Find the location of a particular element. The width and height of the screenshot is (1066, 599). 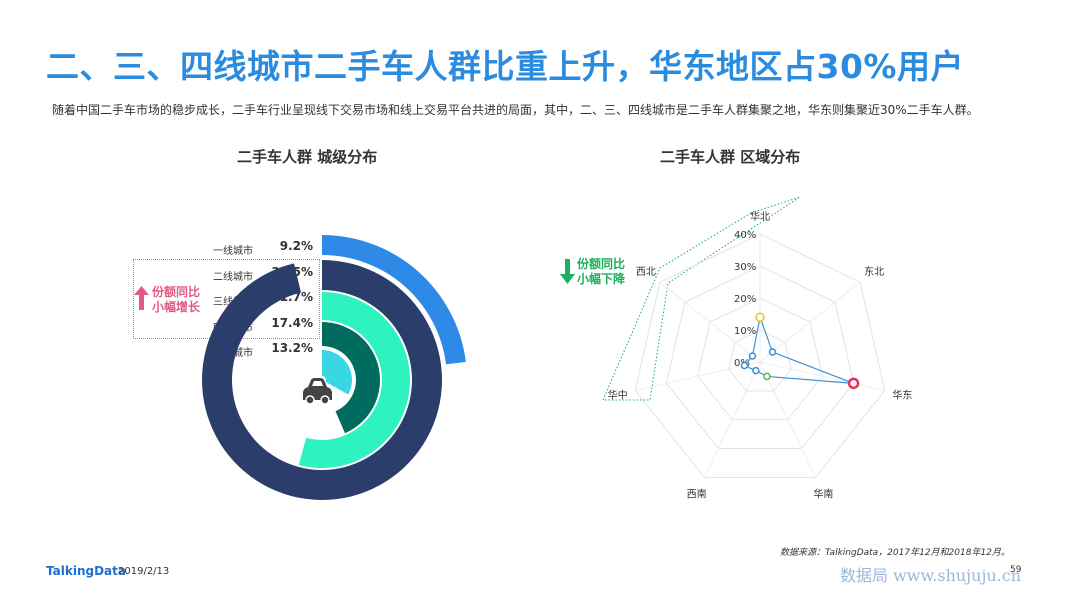

city-value: 17.4% is located at coordinates (292, 322).